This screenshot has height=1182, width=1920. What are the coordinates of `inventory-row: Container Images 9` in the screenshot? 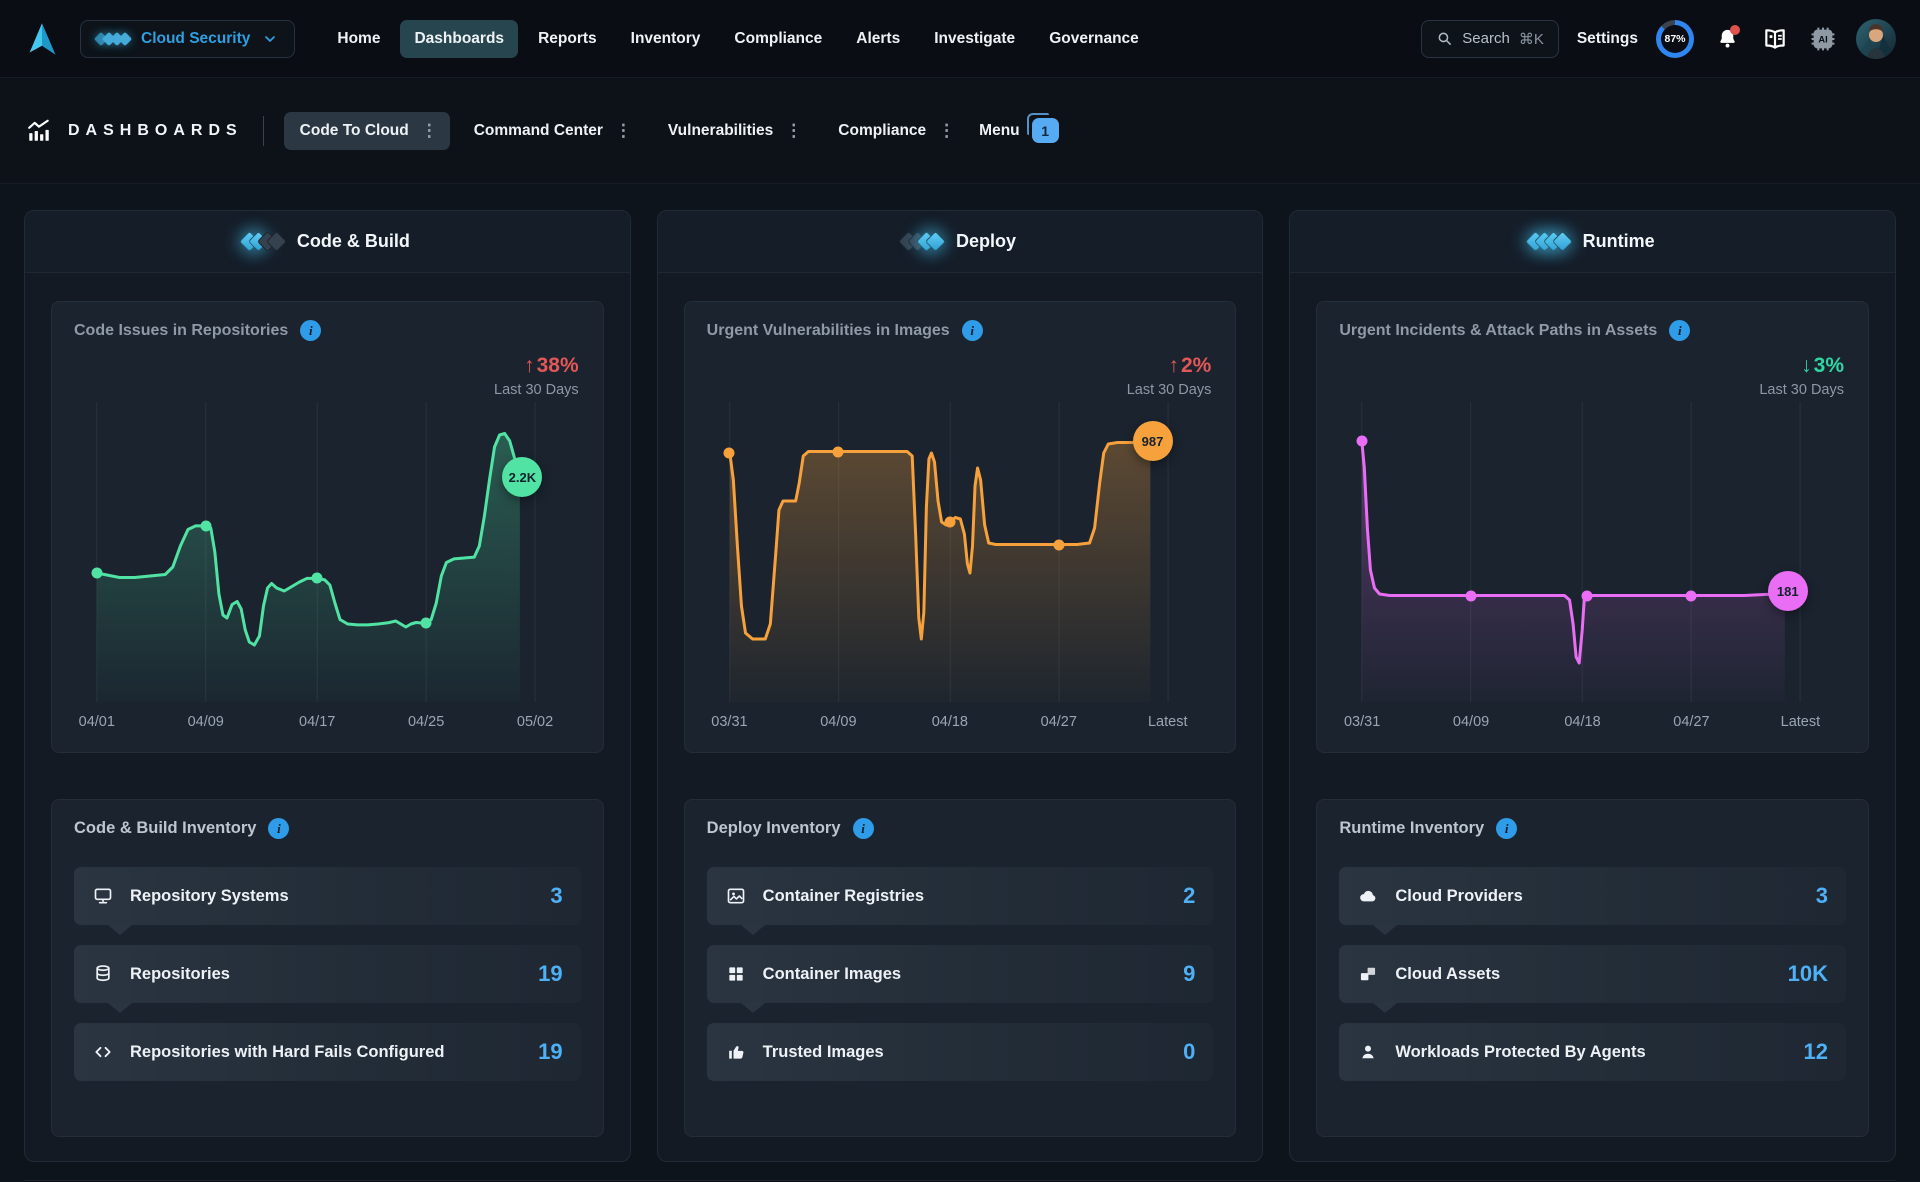 It's located at (960, 979).